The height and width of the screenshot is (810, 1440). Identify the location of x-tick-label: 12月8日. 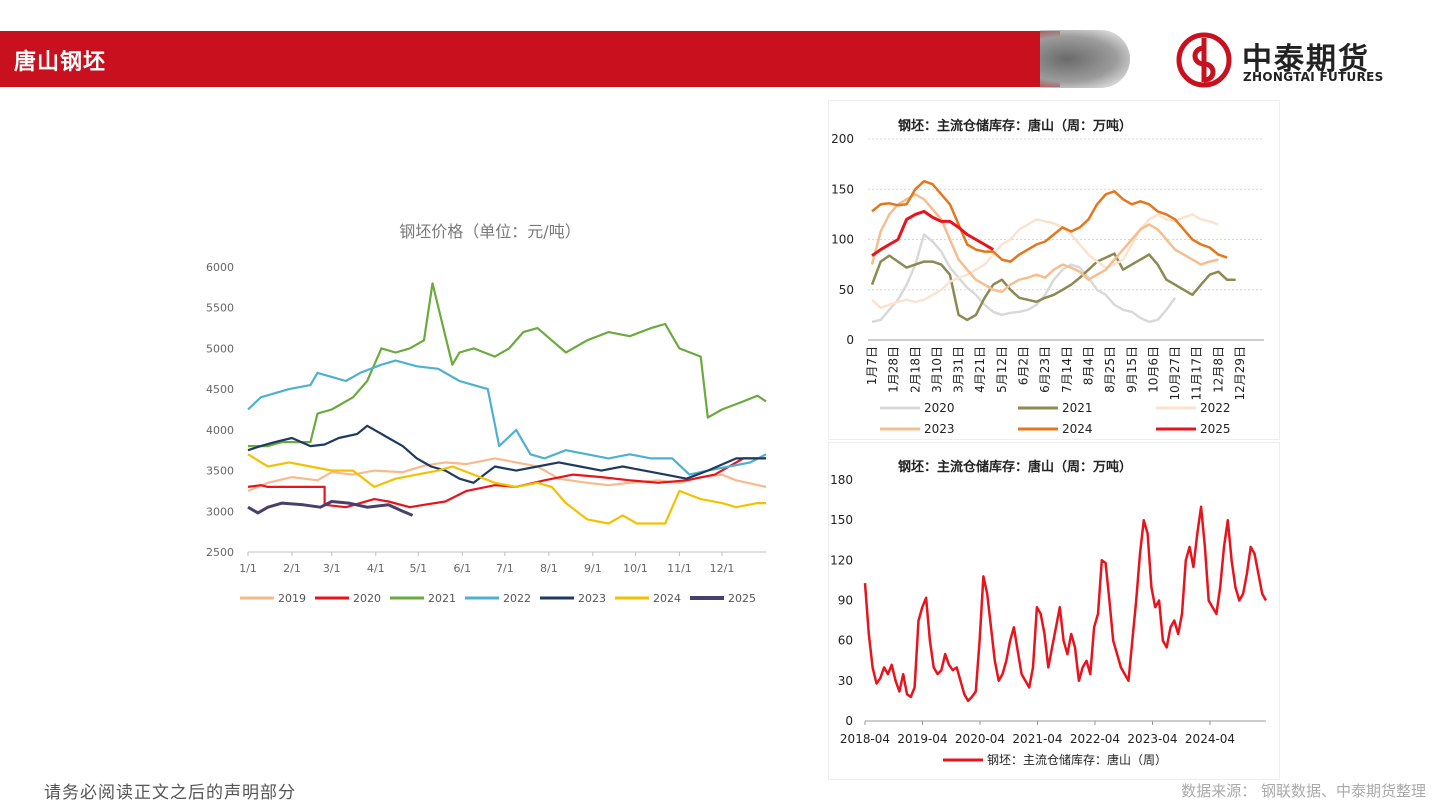
(1218, 369).